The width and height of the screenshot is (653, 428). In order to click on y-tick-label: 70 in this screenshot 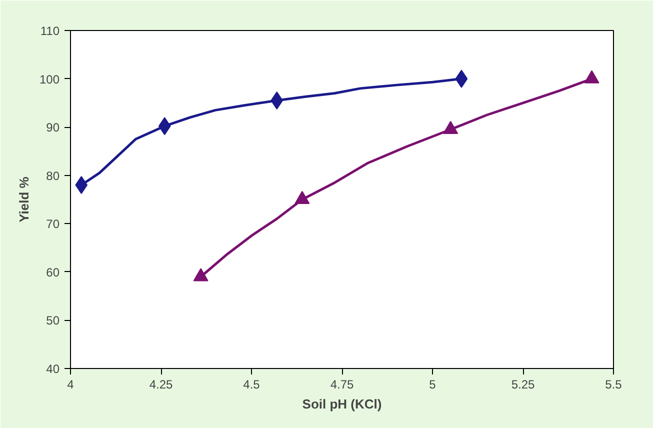, I will do `click(53, 224)`.